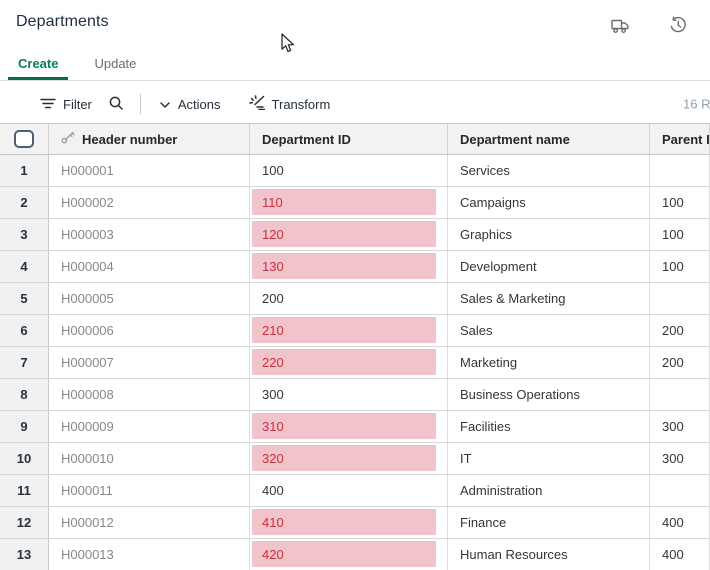  Describe the element at coordinates (549, 426) in the screenshot. I see `cell-department-name: Facilities` at that location.